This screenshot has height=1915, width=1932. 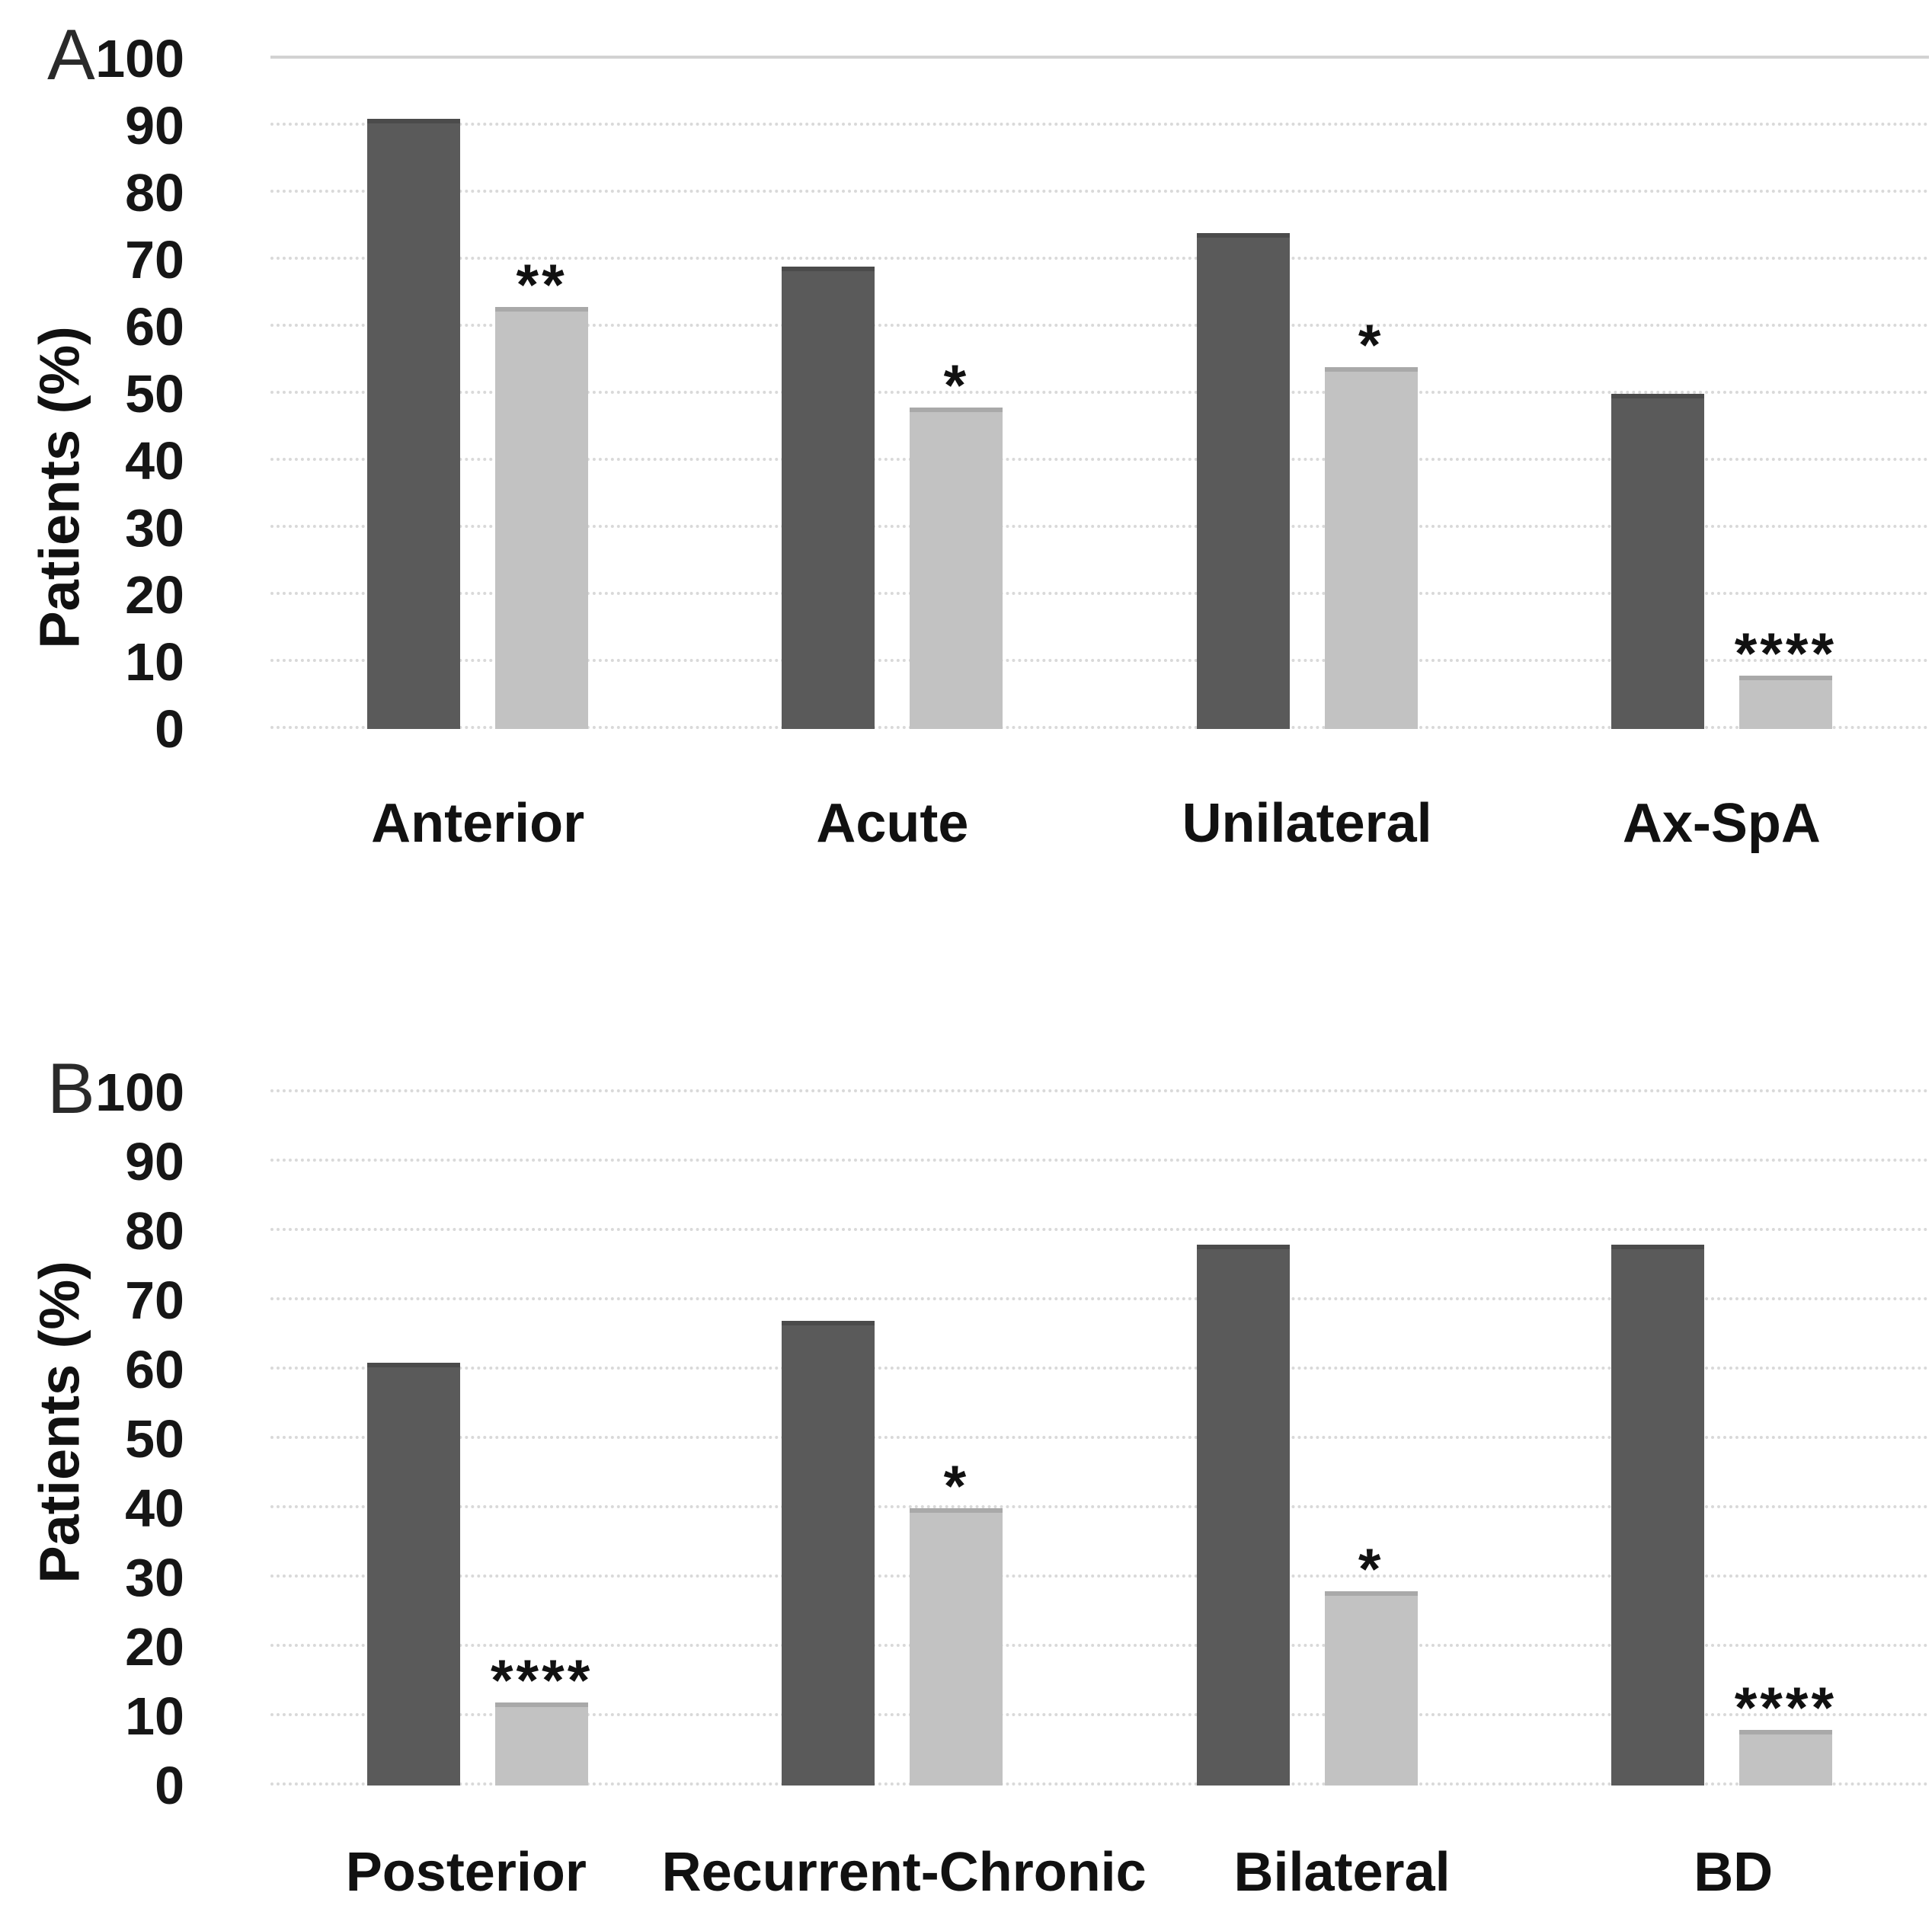 I want to click on bar-light-gray-recurrent-chronic, so click(x=957, y=1647).